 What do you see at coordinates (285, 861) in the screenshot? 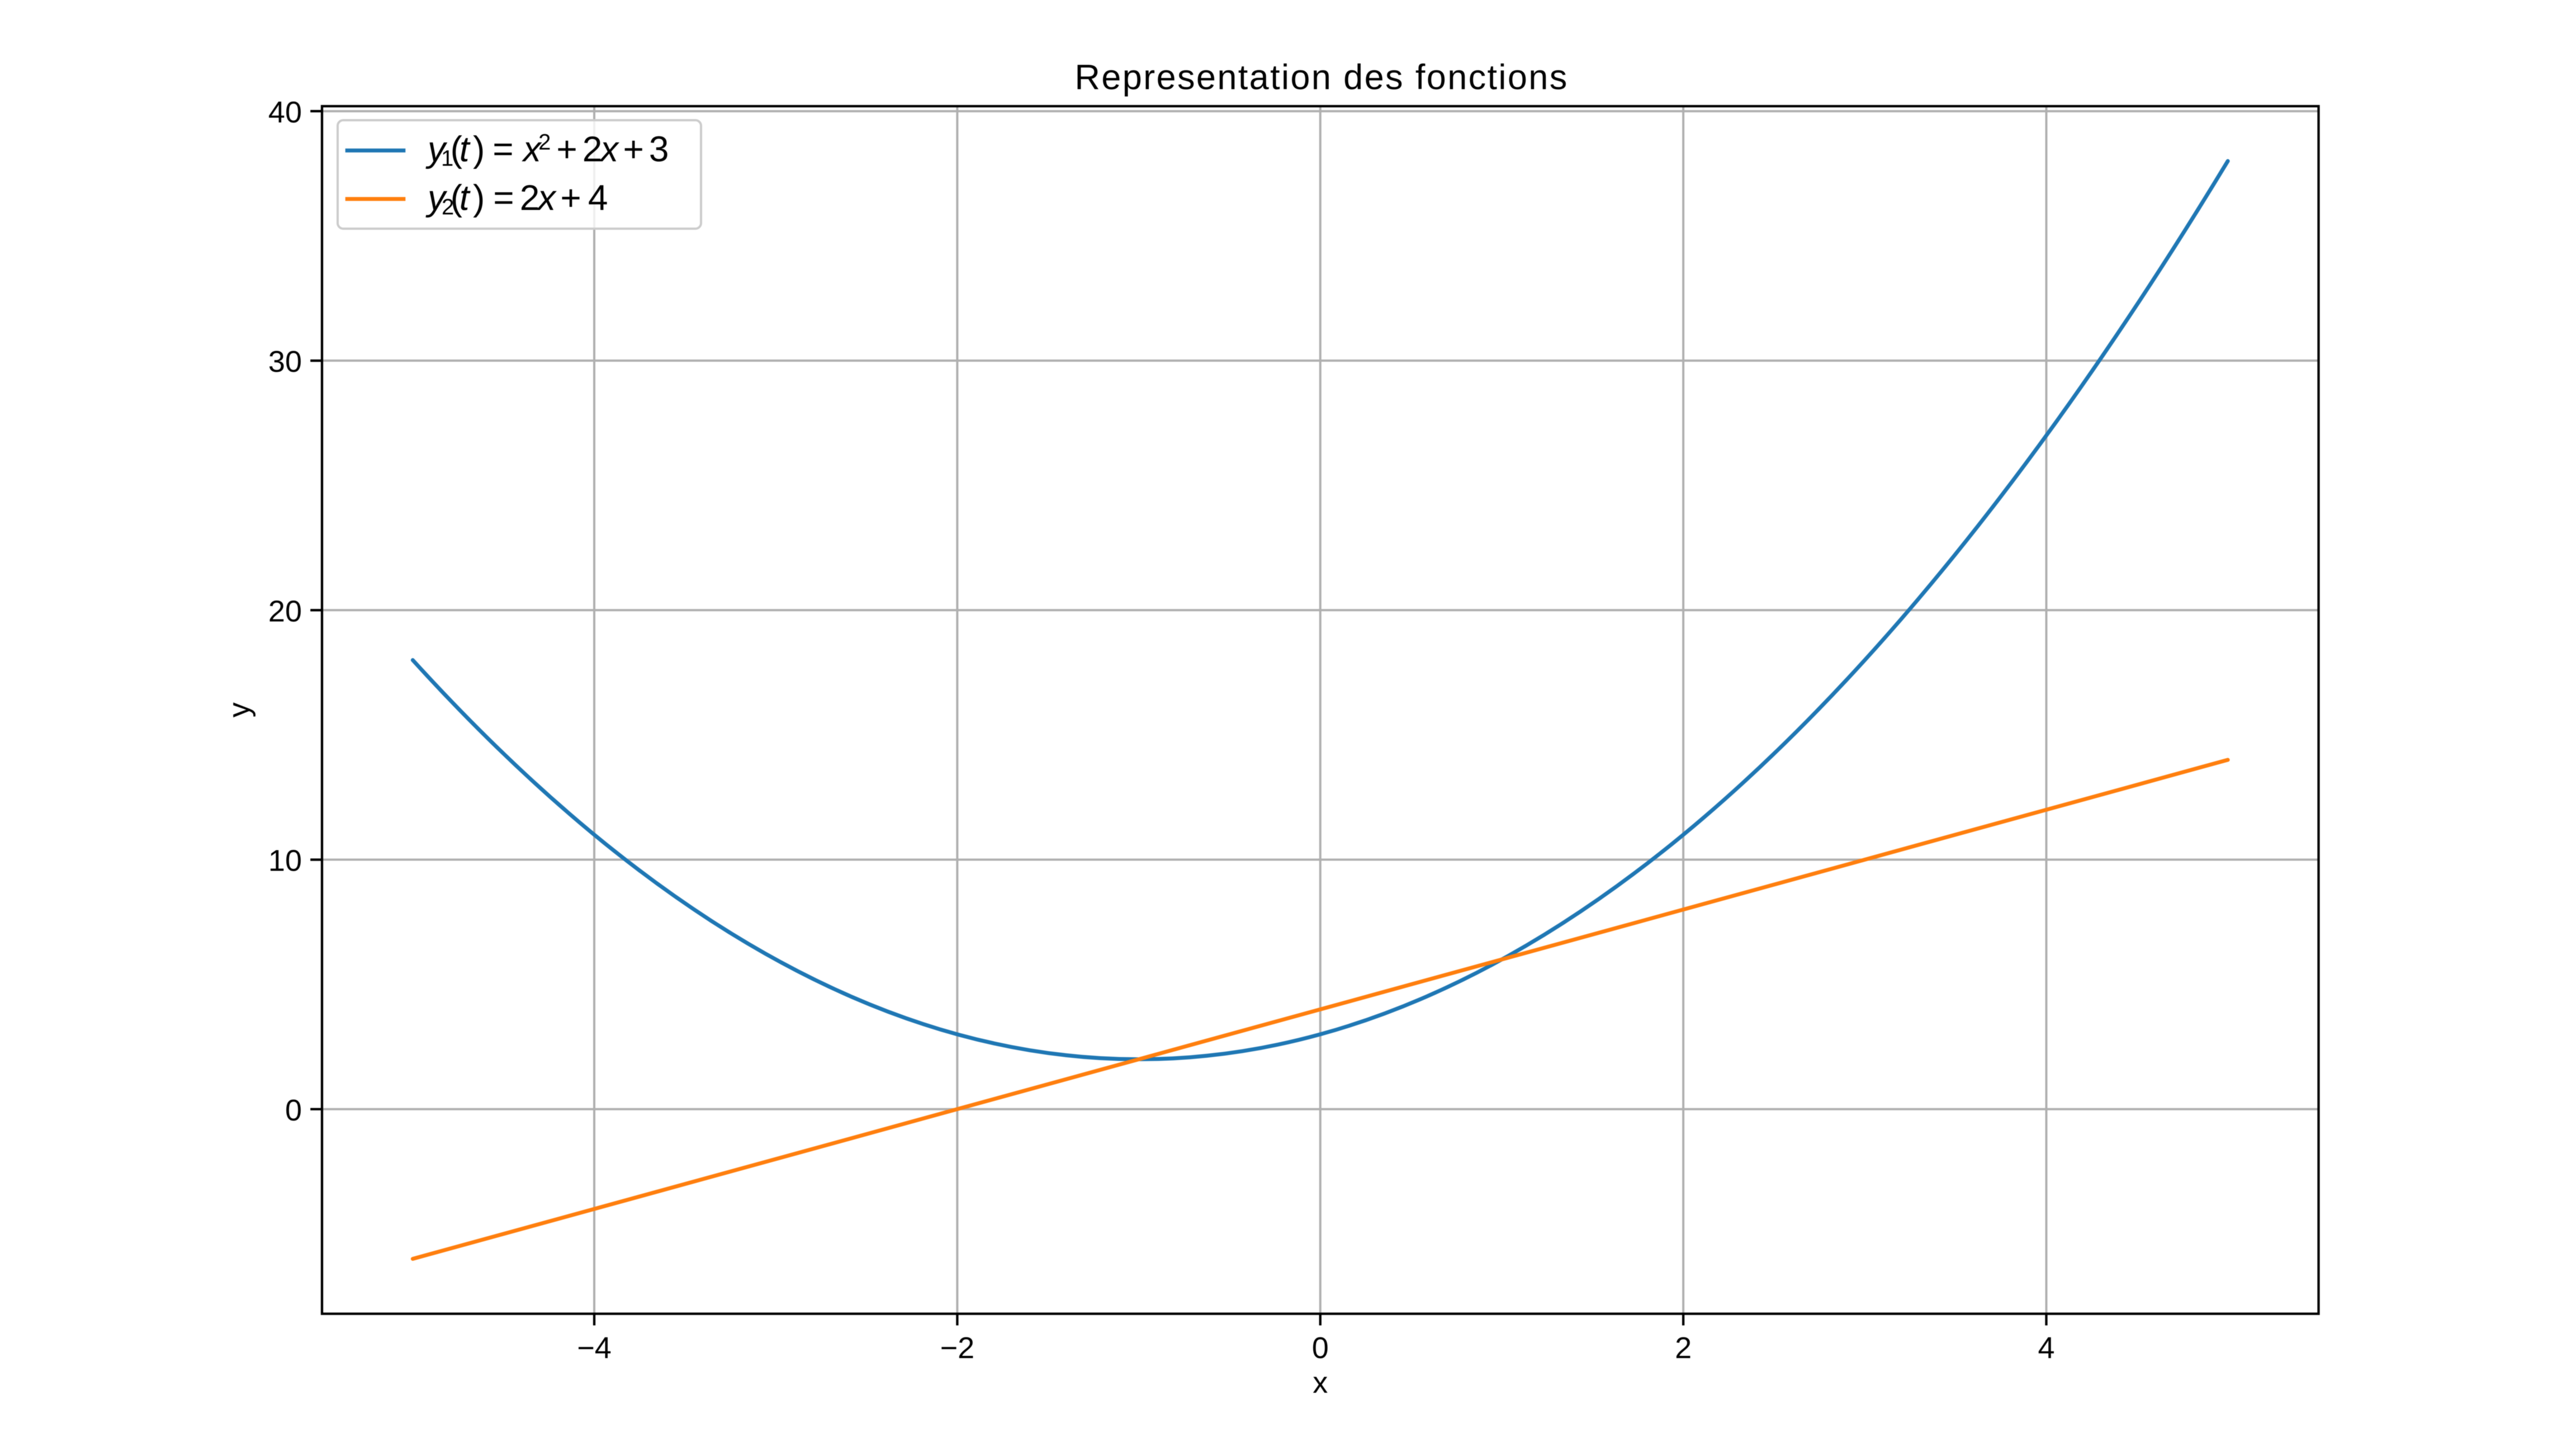
I see `svg-text: 10` at bounding box center [285, 861].